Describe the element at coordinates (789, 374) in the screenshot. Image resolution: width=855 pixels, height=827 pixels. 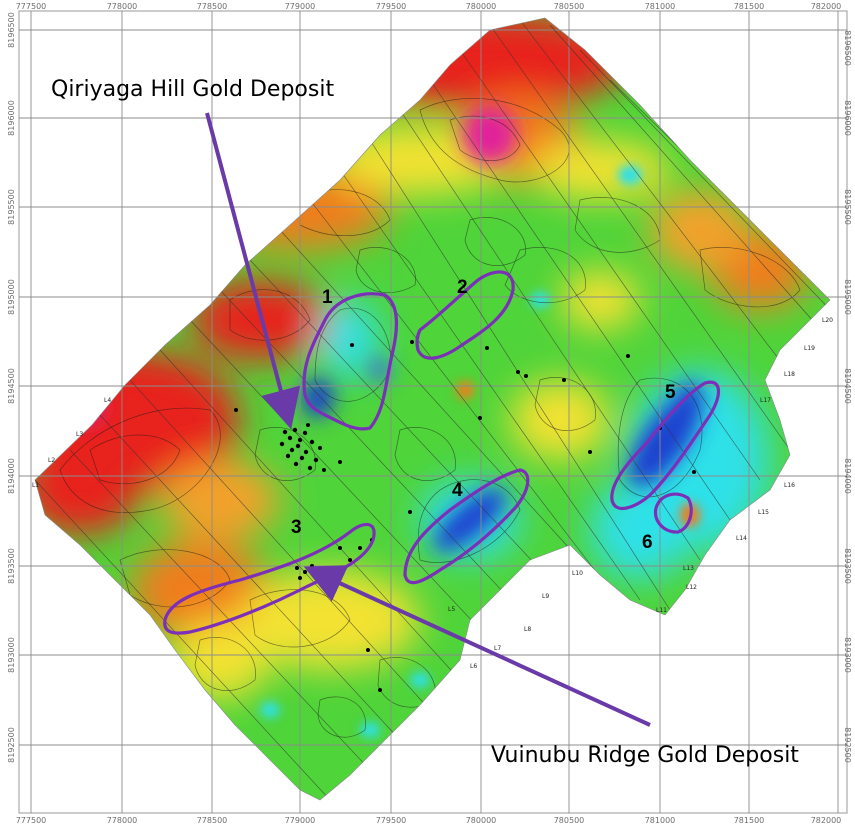
I see `line-label: L18` at that location.